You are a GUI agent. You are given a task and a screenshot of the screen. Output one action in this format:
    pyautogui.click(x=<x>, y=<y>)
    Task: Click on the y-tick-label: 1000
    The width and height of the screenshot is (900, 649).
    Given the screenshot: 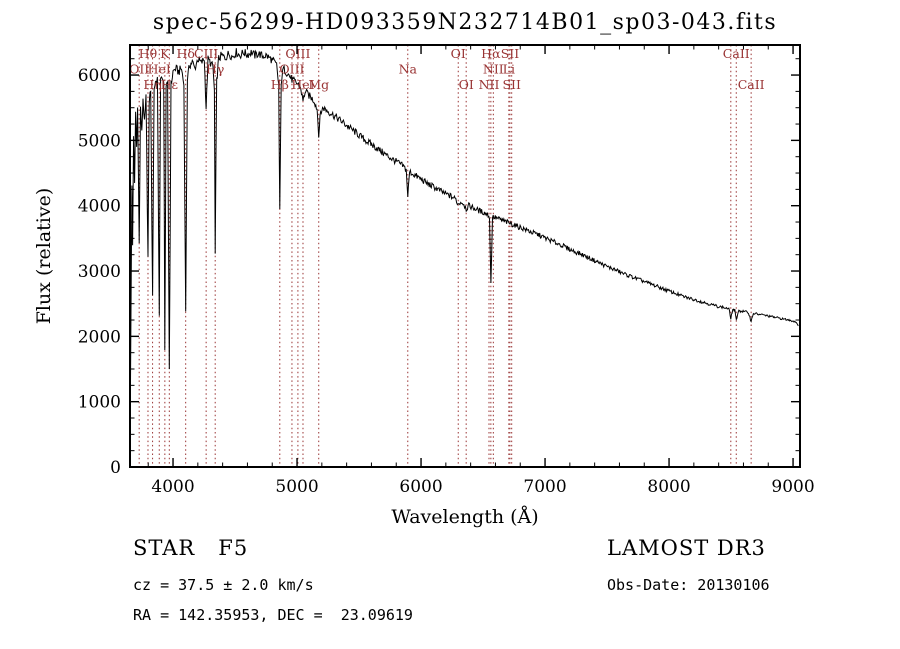 What is the action you would take?
    pyautogui.click(x=99, y=403)
    